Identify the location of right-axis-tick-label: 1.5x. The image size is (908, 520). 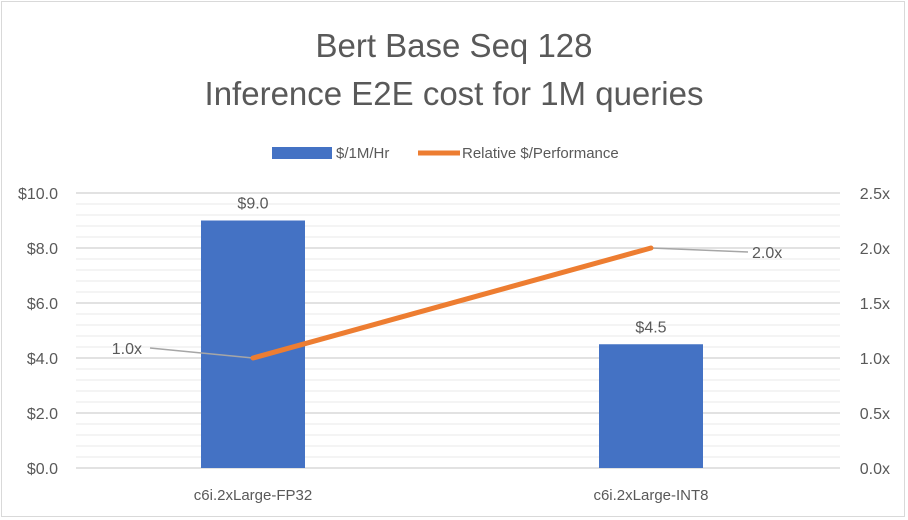
(875, 304).